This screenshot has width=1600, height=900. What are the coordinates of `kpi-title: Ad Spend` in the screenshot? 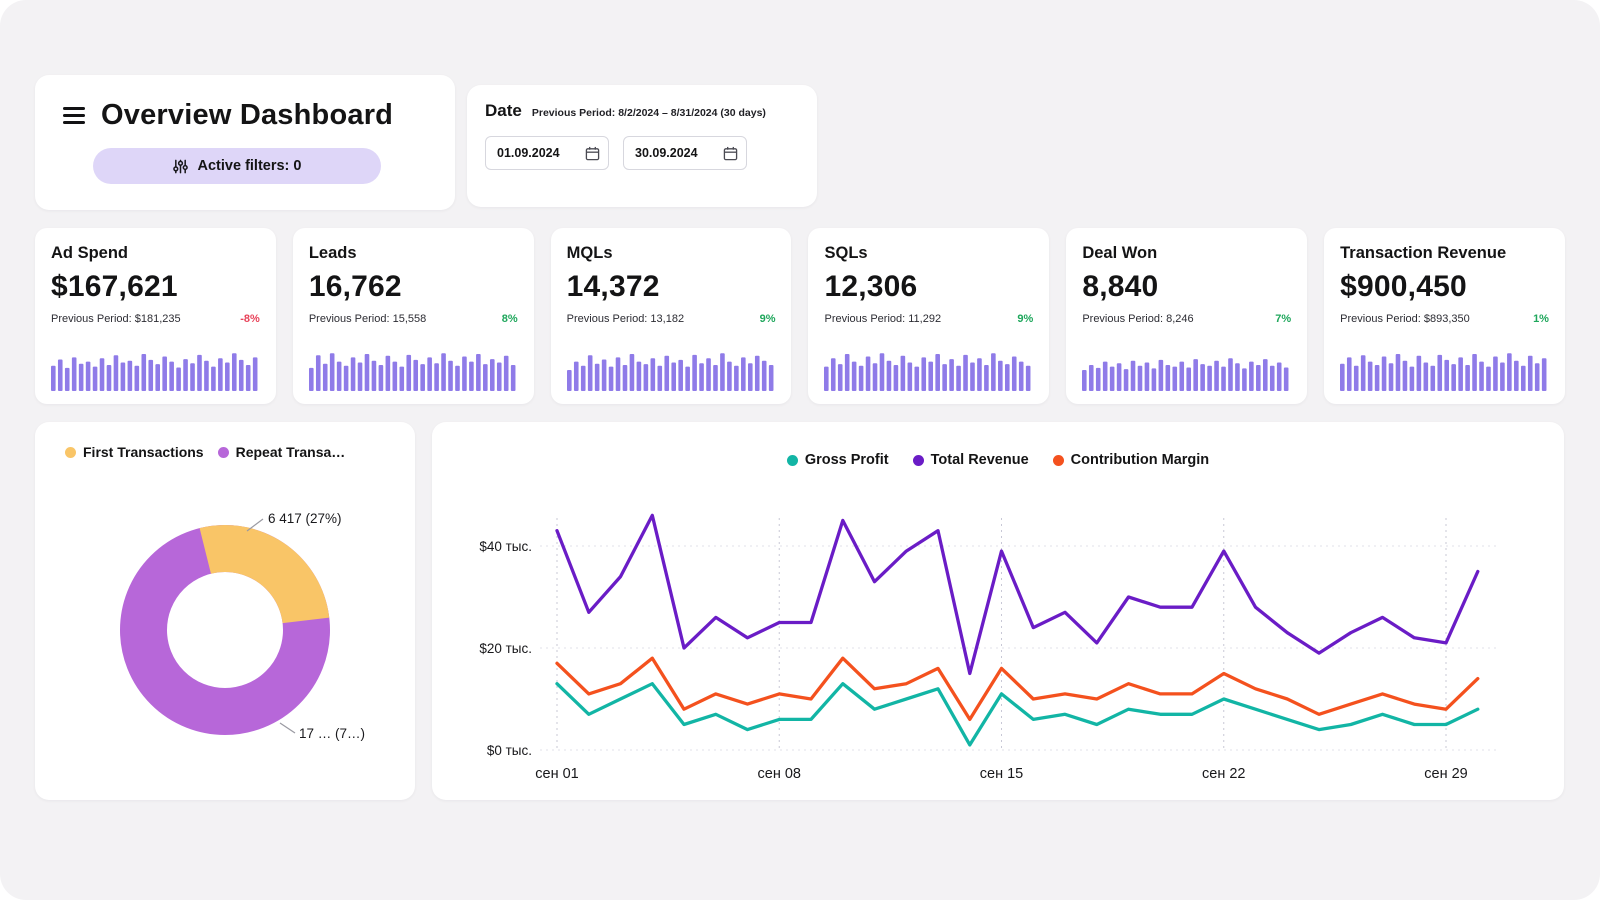 It's located at (89, 253).